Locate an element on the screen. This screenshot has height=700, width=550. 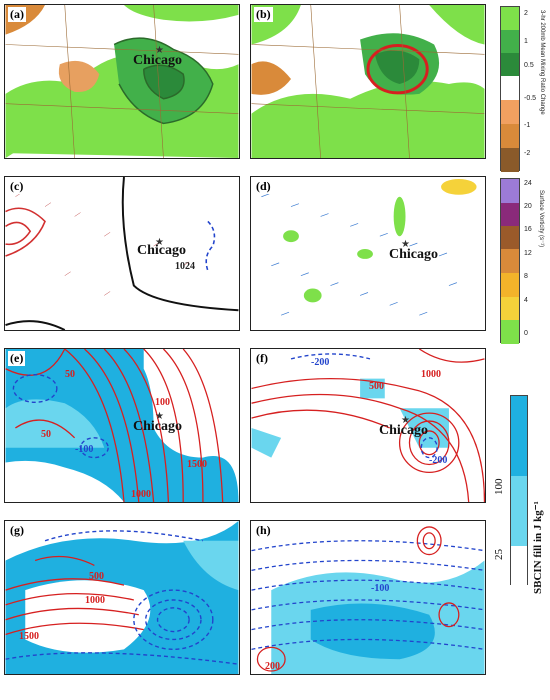
vort-tick-2: 16 is located at coordinates (528, 229).